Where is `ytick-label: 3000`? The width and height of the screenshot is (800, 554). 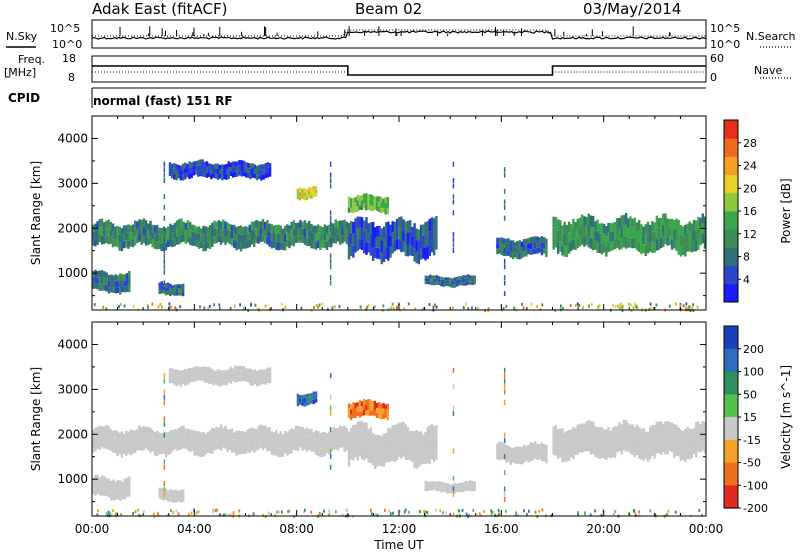 ytick-label: 3000 is located at coordinates (72, 389).